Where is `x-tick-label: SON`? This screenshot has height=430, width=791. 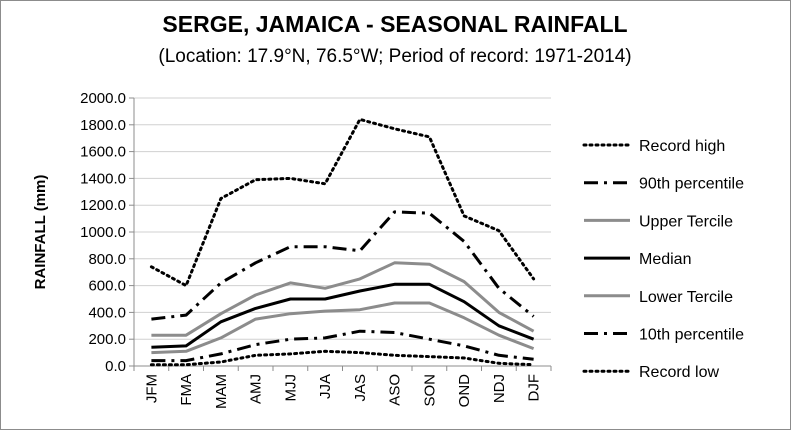 x-tick-label: SON is located at coordinates (429, 390).